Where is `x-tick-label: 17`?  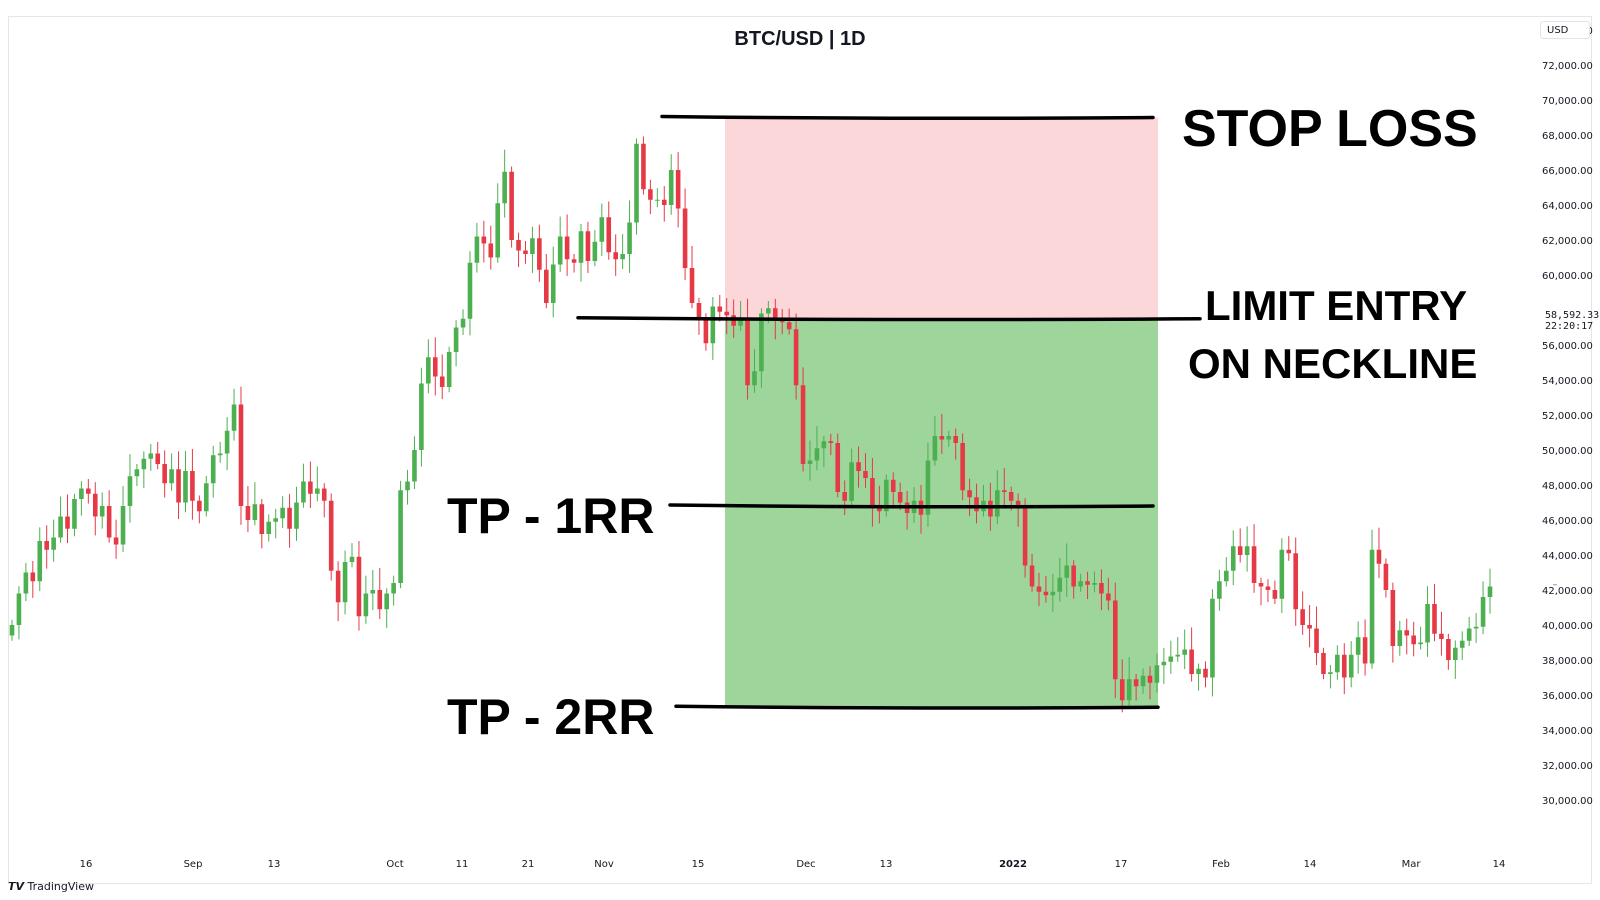
x-tick-label: 17 is located at coordinates (1121, 864).